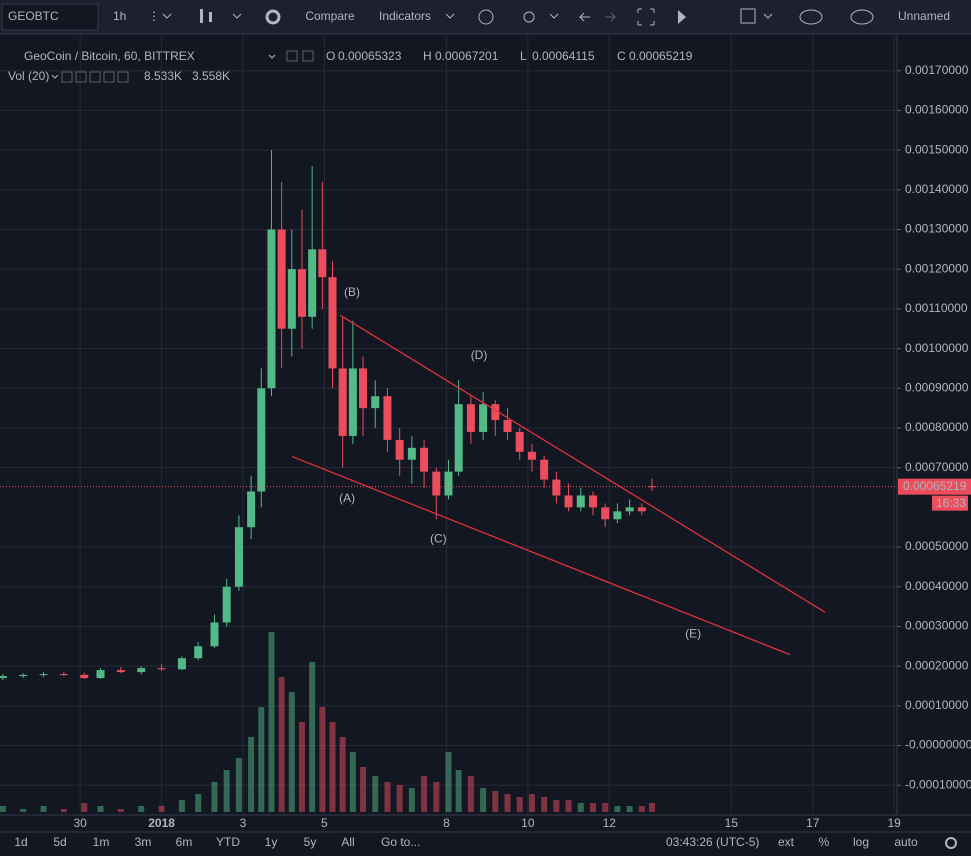 The image size is (971, 856). Describe the element at coordinates (184, 842) in the screenshot. I see `range-button: 6m` at that location.